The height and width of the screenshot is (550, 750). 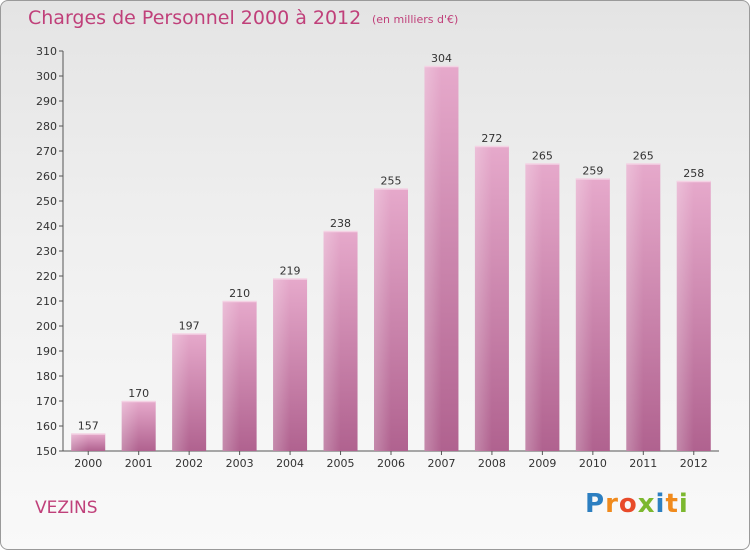 I want to click on y-tick-label: 230, so click(x=46, y=251).